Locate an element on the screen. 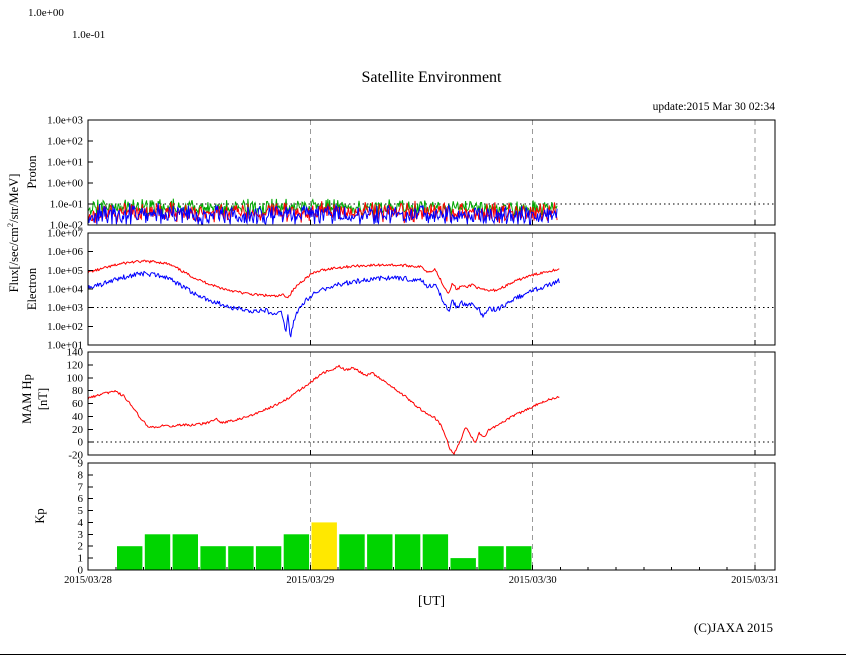 The height and width of the screenshot is (655, 846). y-tick-label: 1 is located at coordinates (81, 559).